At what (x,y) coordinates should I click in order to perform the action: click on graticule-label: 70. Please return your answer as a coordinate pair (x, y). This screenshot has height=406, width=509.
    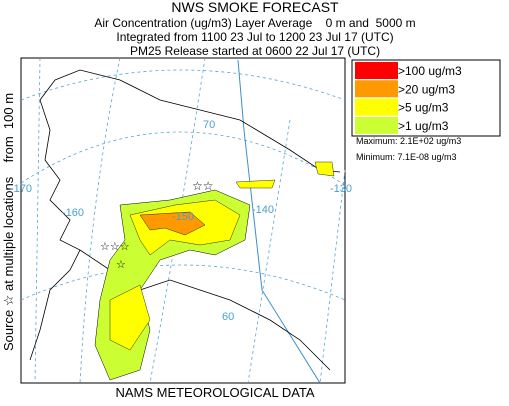
    Looking at the image, I should click on (209, 125).